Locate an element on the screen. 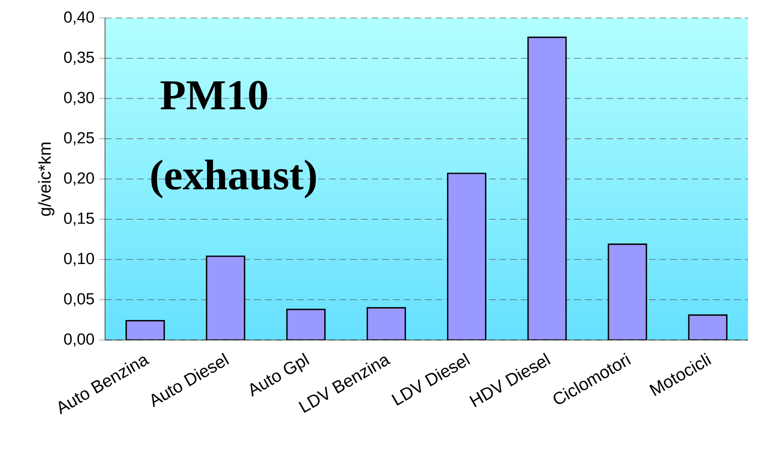  y-tick-label: 0,20 is located at coordinates (79, 179).